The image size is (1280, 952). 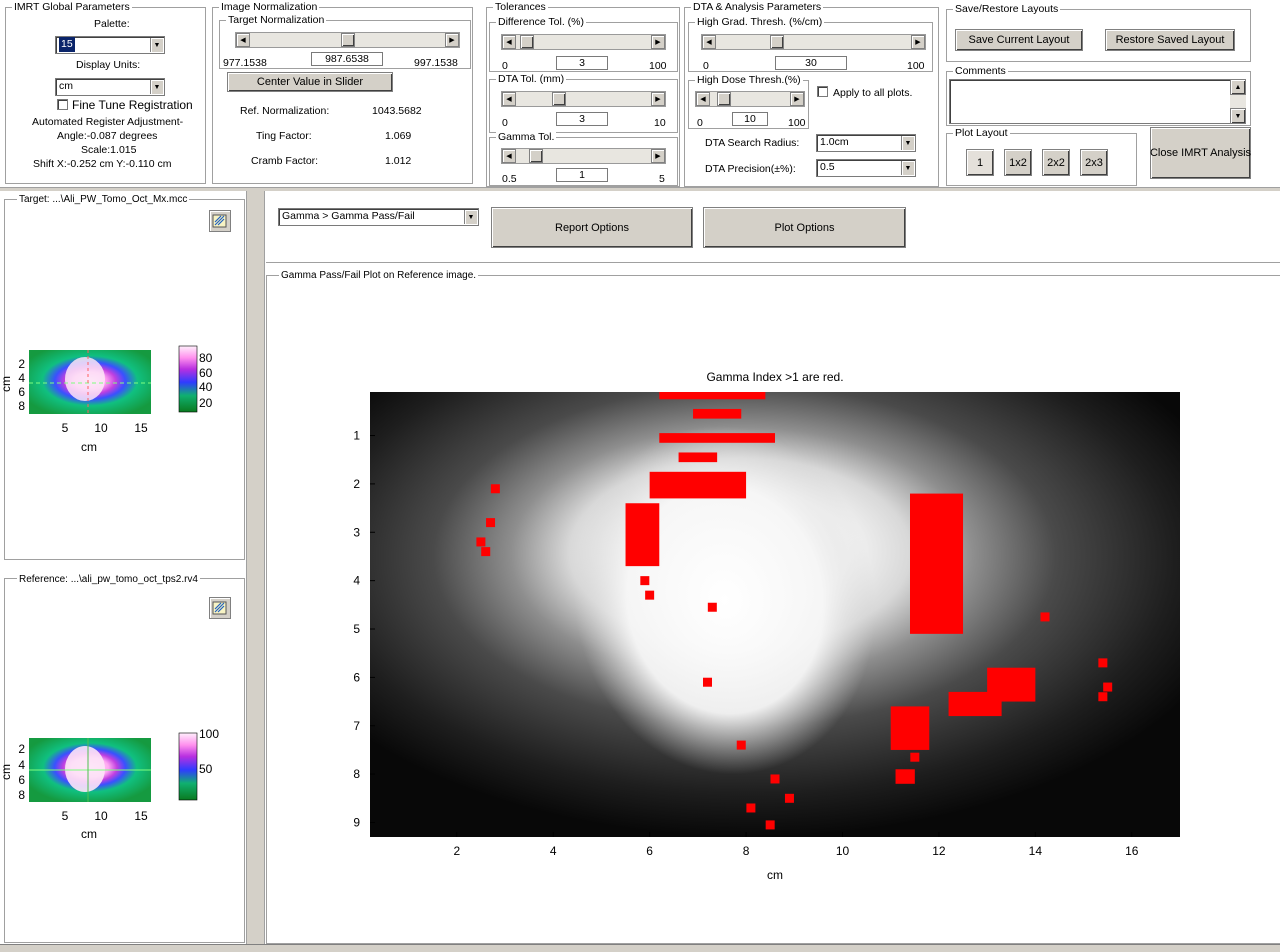 I want to click on shift-text: Shift X:-0.252 cm Y:-0.110 cm, so click(x=102, y=164).